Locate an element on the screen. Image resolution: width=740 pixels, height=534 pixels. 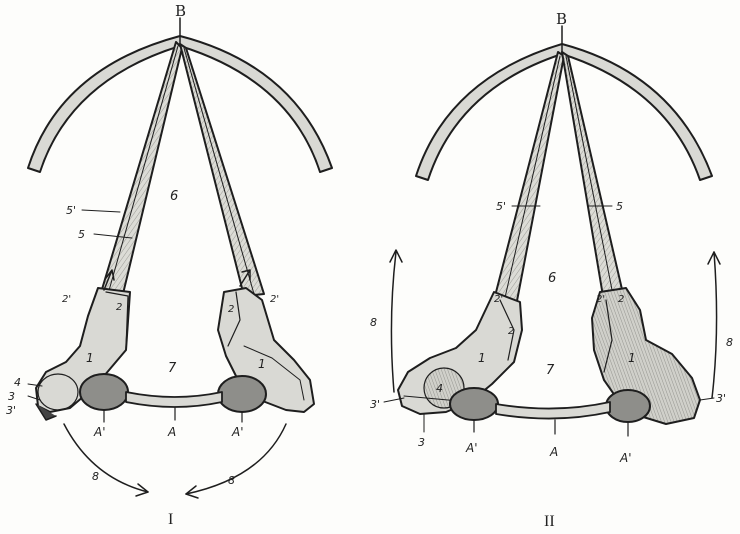
pointer-5prime-I is located at coordinates (101, 211).